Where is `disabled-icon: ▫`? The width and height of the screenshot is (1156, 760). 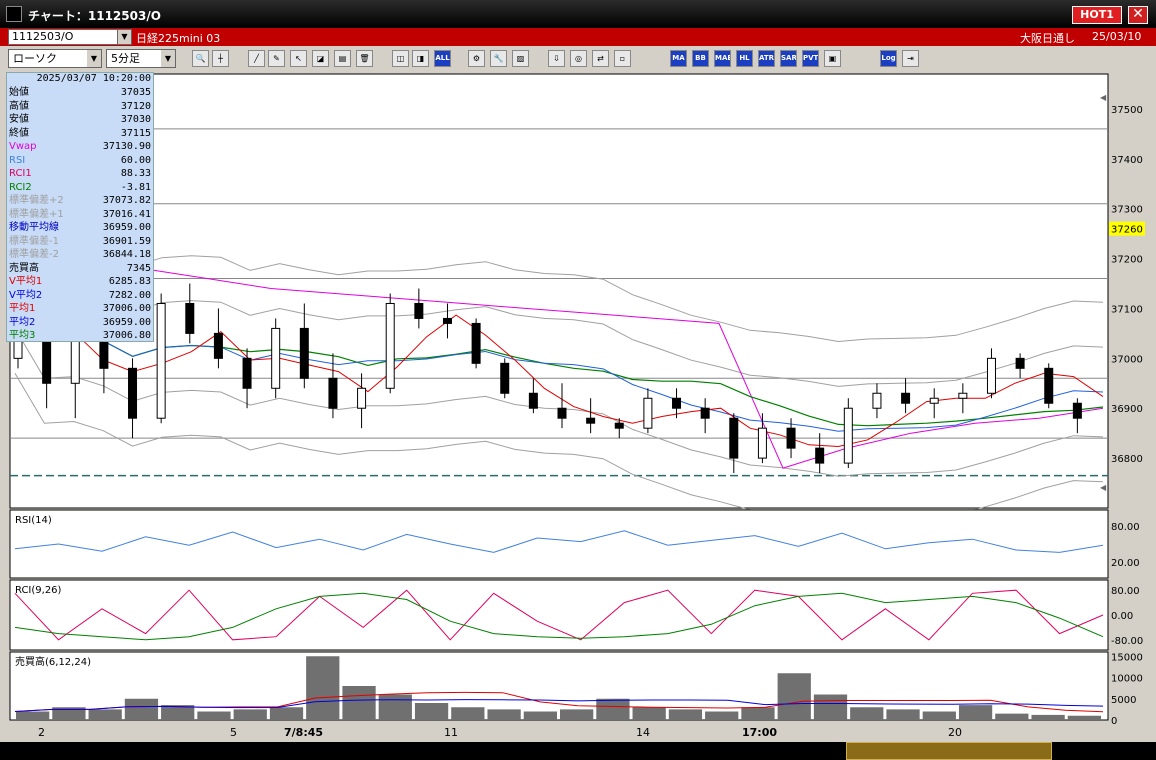 disabled-icon: ▫ is located at coordinates (622, 58).